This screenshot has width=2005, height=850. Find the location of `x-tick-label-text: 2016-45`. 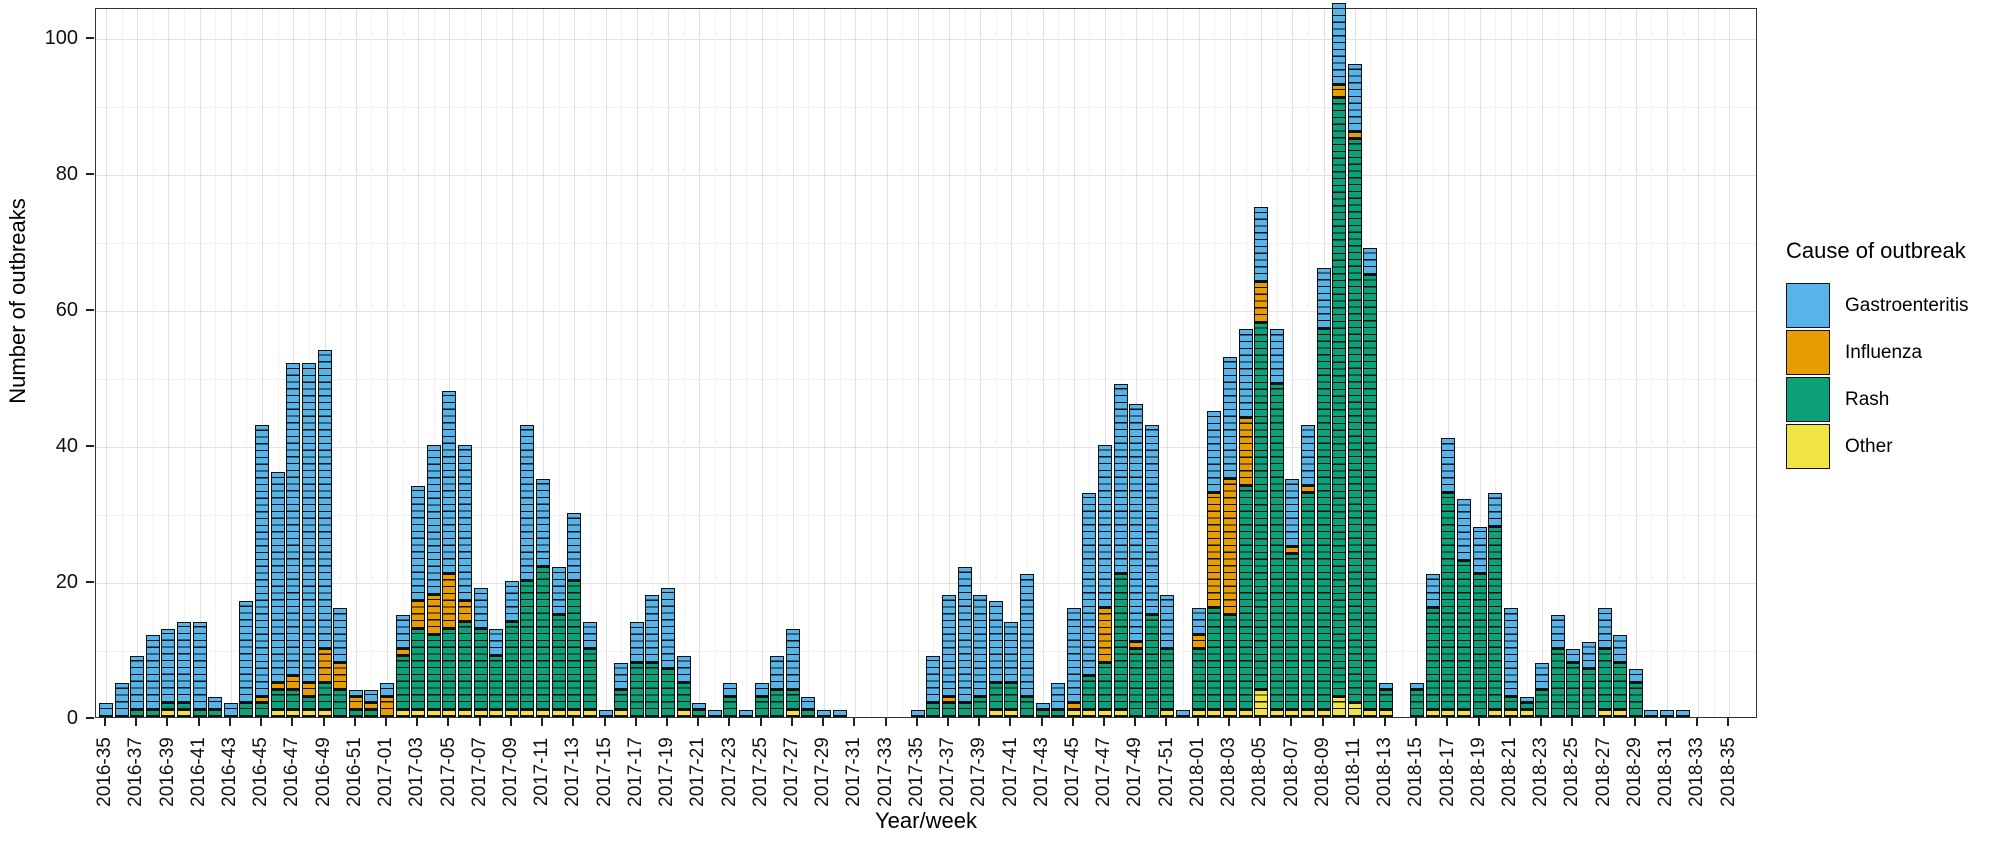

x-tick-label-text: 2016-45 is located at coordinates (261, 772).